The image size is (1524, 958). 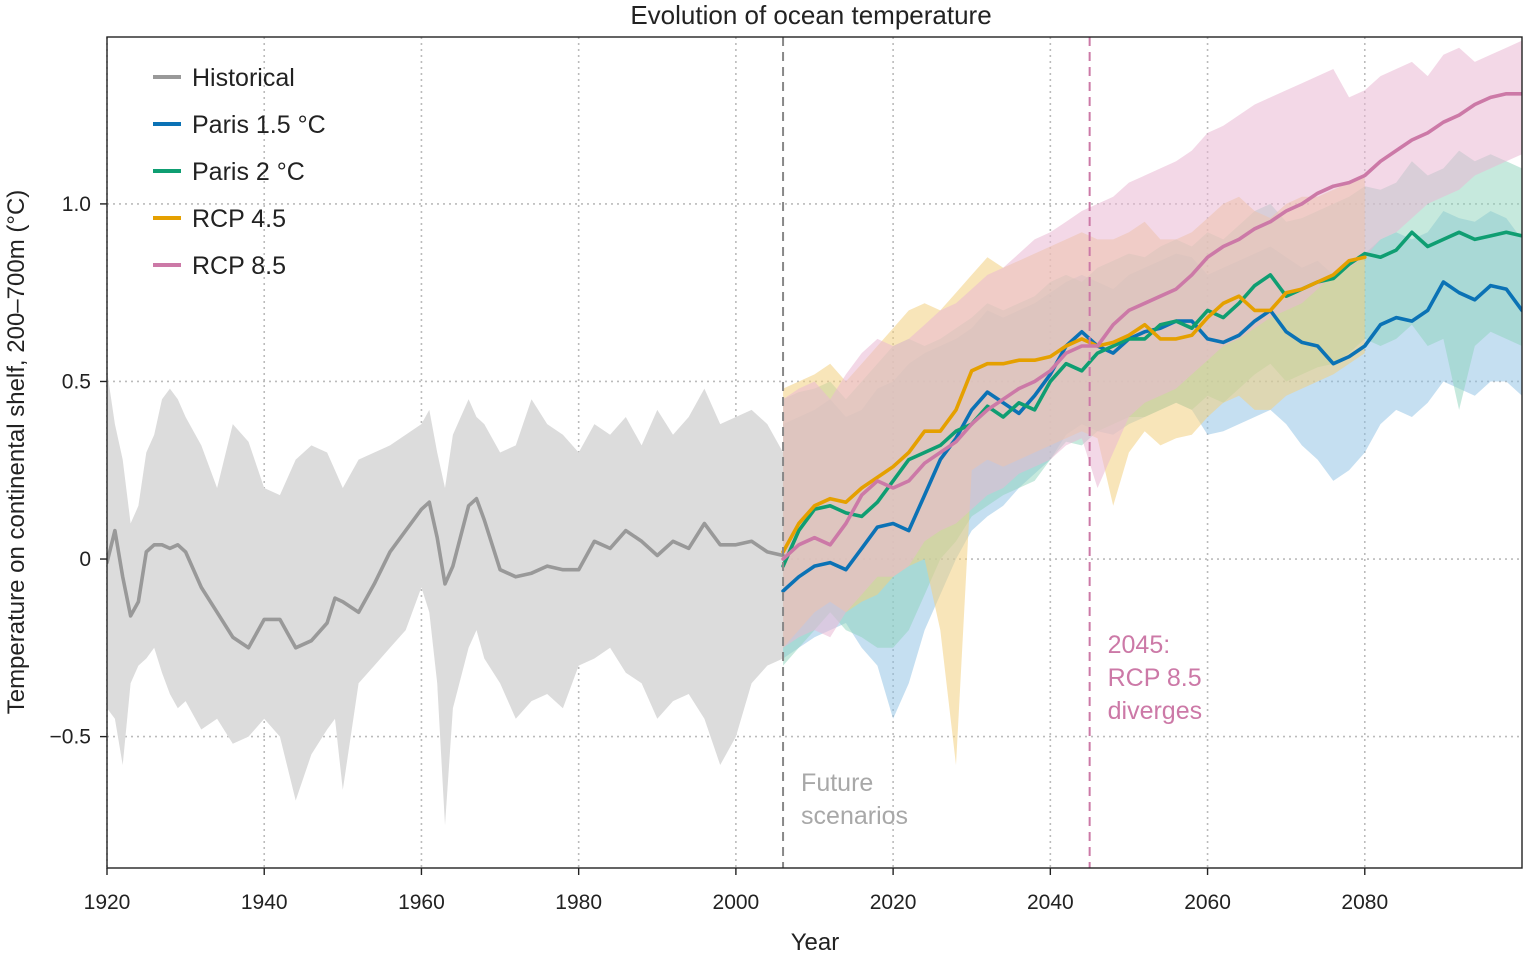 What do you see at coordinates (243, 78) in the screenshot?
I see `legend-label-historical: Historical` at bounding box center [243, 78].